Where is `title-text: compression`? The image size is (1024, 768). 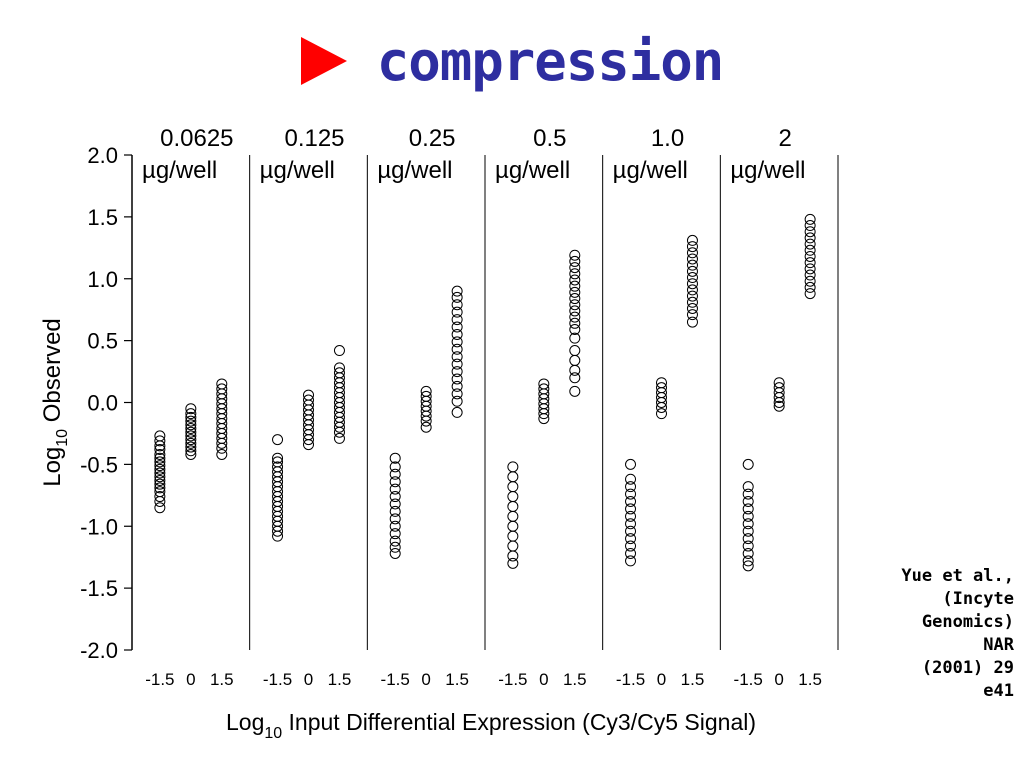
title-text: compression is located at coordinates (550, 61).